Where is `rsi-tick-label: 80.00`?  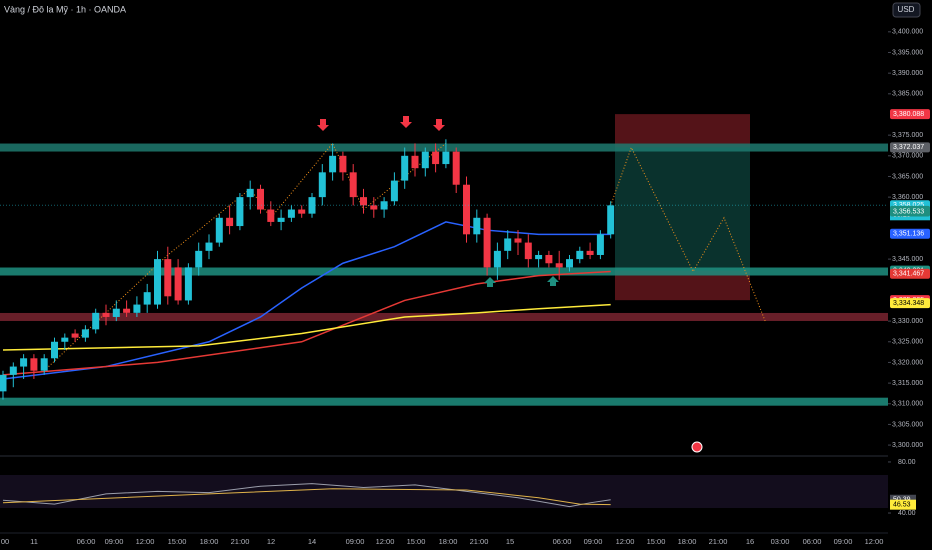 rsi-tick-label: 80.00 is located at coordinates (907, 462).